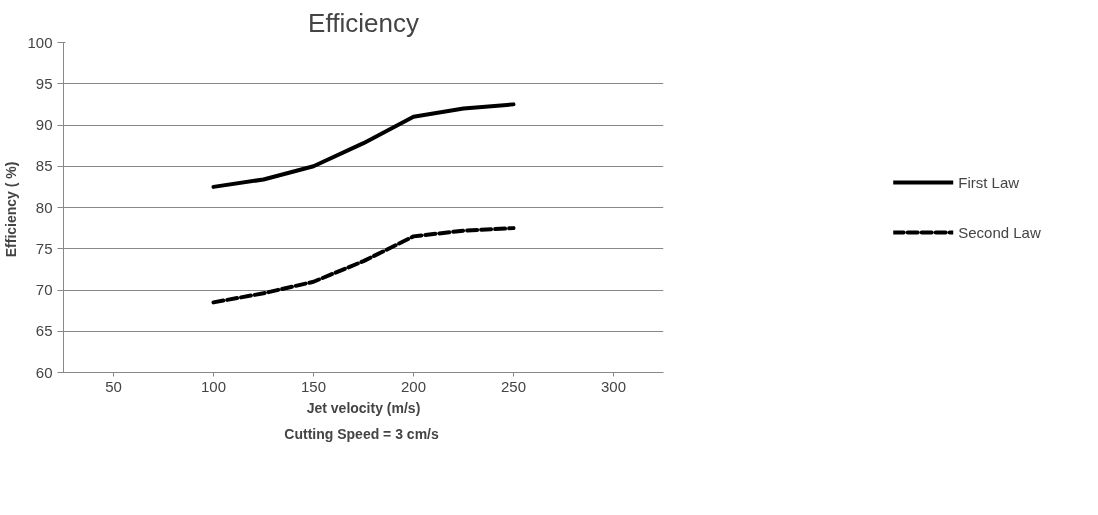 Image resolution: width=1098 pixels, height=515 pixels. What do you see at coordinates (361, 433) in the screenshot?
I see `text: Cutting Speed = 3 cm/s` at bounding box center [361, 433].